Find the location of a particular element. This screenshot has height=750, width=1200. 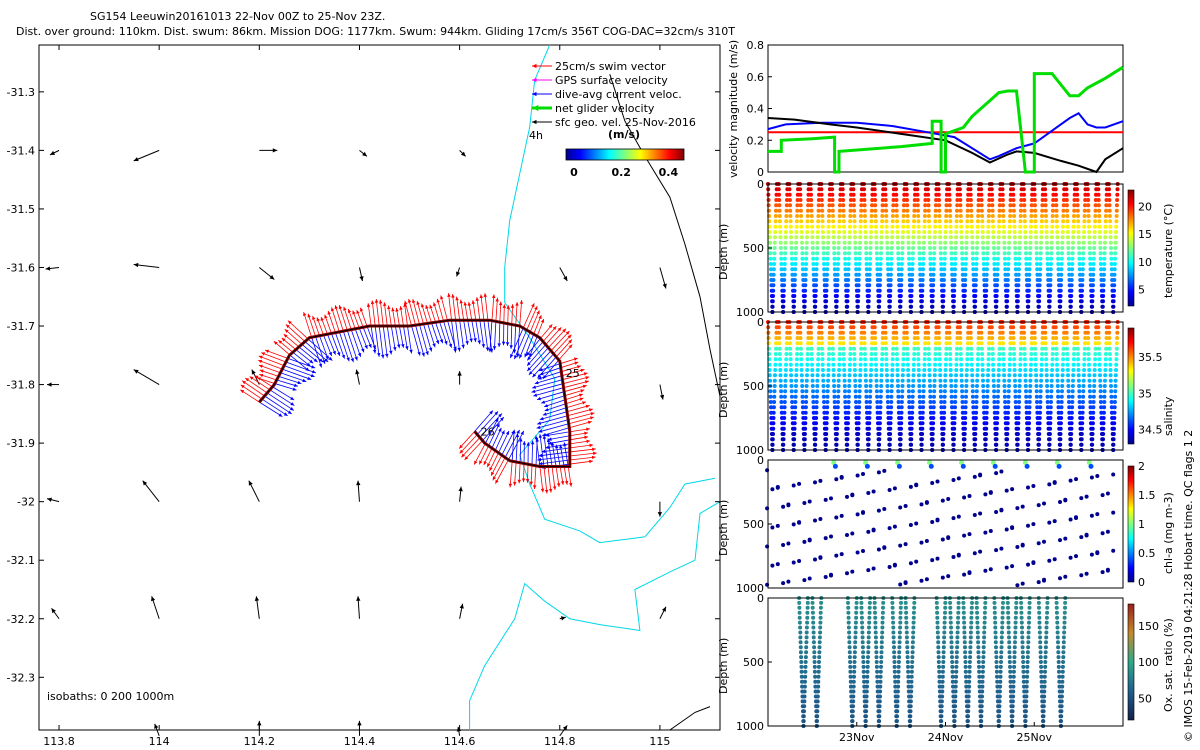

map-xtick-label-1: 114 is located at coordinates (159, 741).